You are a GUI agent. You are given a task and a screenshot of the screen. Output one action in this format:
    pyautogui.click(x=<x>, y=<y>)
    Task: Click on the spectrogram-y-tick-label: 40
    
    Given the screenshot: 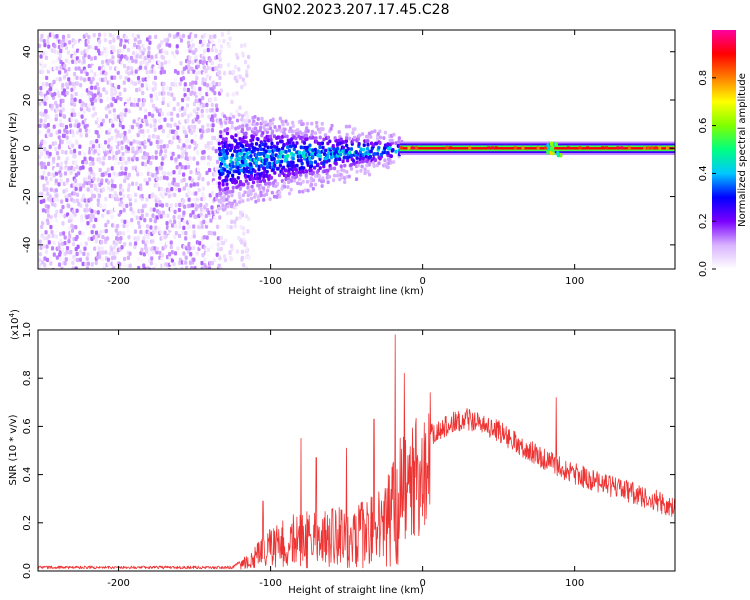 What is the action you would take?
    pyautogui.click(x=27, y=51)
    